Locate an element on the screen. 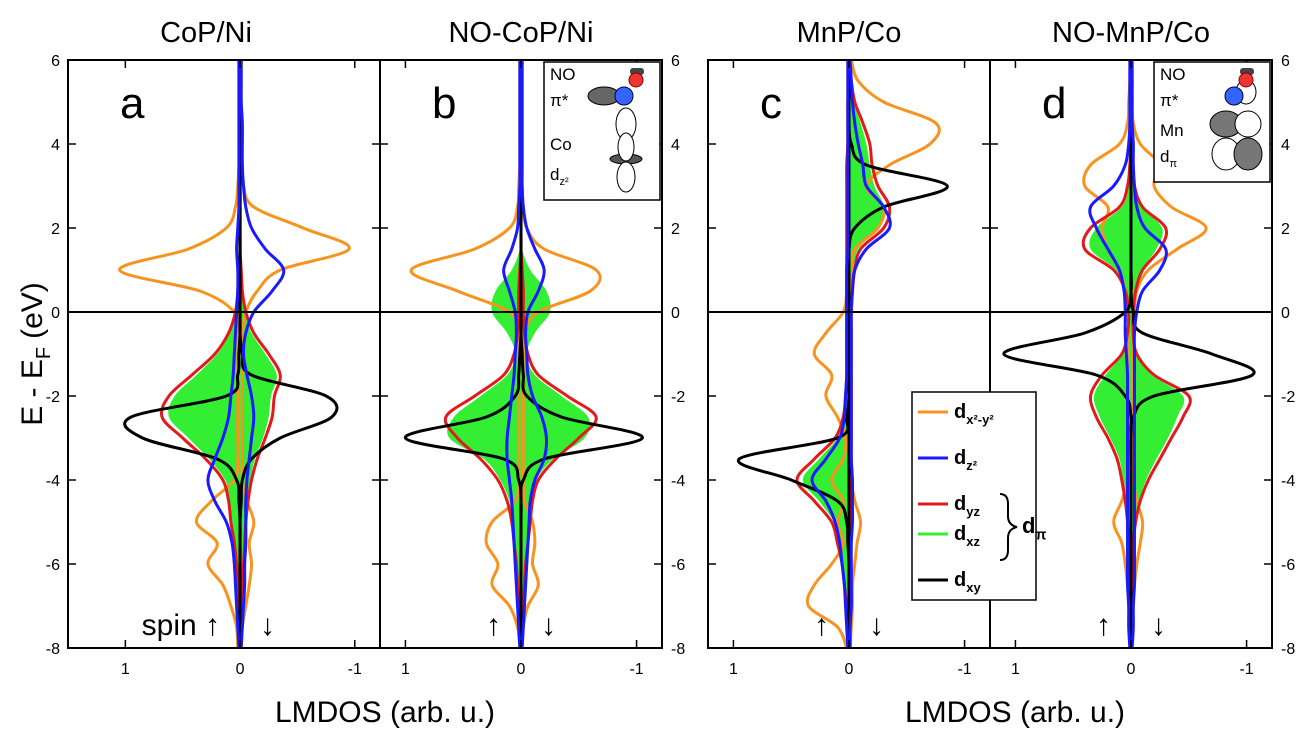 This screenshot has height=731, width=1298. inset-label-sub: π is located at coordinates (1173, 164).